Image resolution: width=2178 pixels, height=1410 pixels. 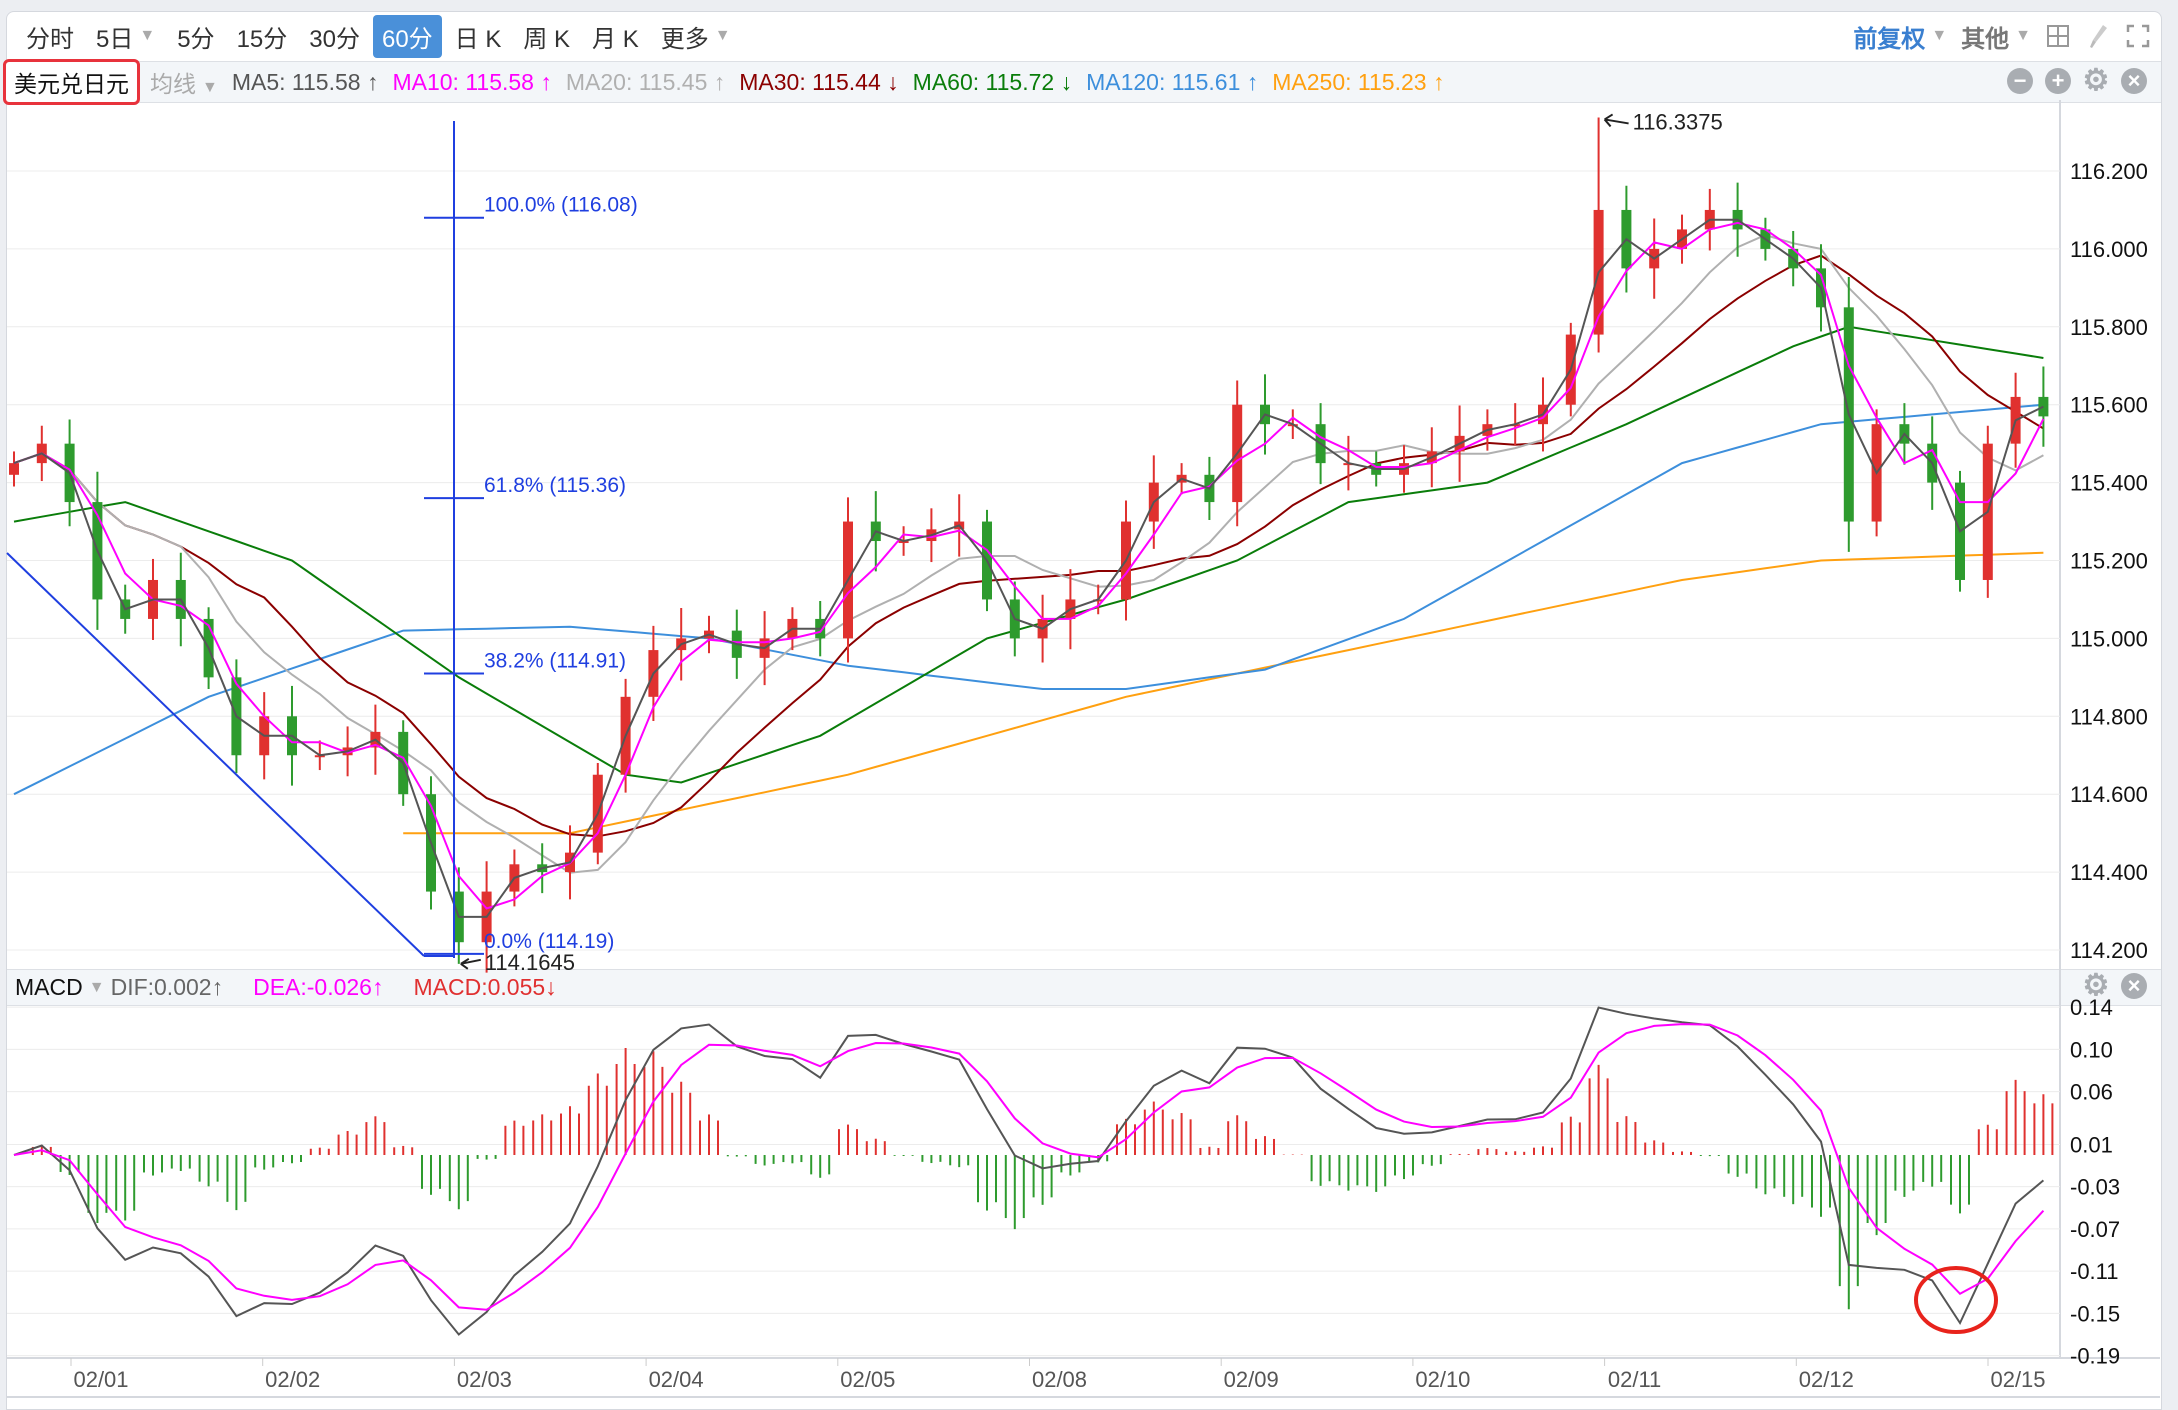 What do you see at coordinates (555, 485) in the screenshot?
I see `fib-level-label: 61.8% (115.36)` at bounding box center [555, 485].